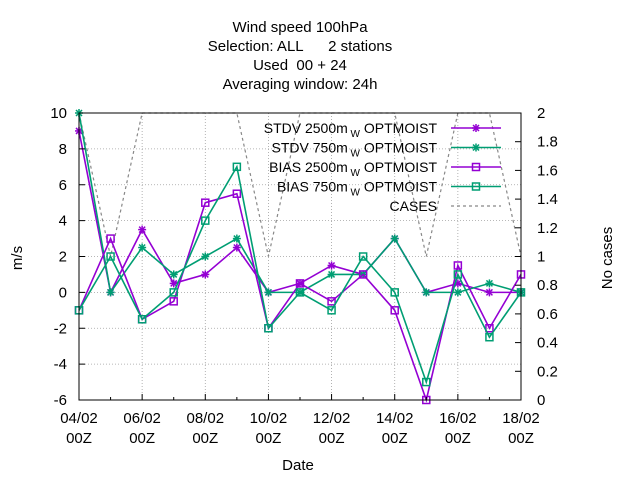 This screenshot has height=480, width=640. What do you see at coordinates (547, 285) in the screenshot?
I see `y2-tick-label: 0.8` at bounding box center [547, 285].